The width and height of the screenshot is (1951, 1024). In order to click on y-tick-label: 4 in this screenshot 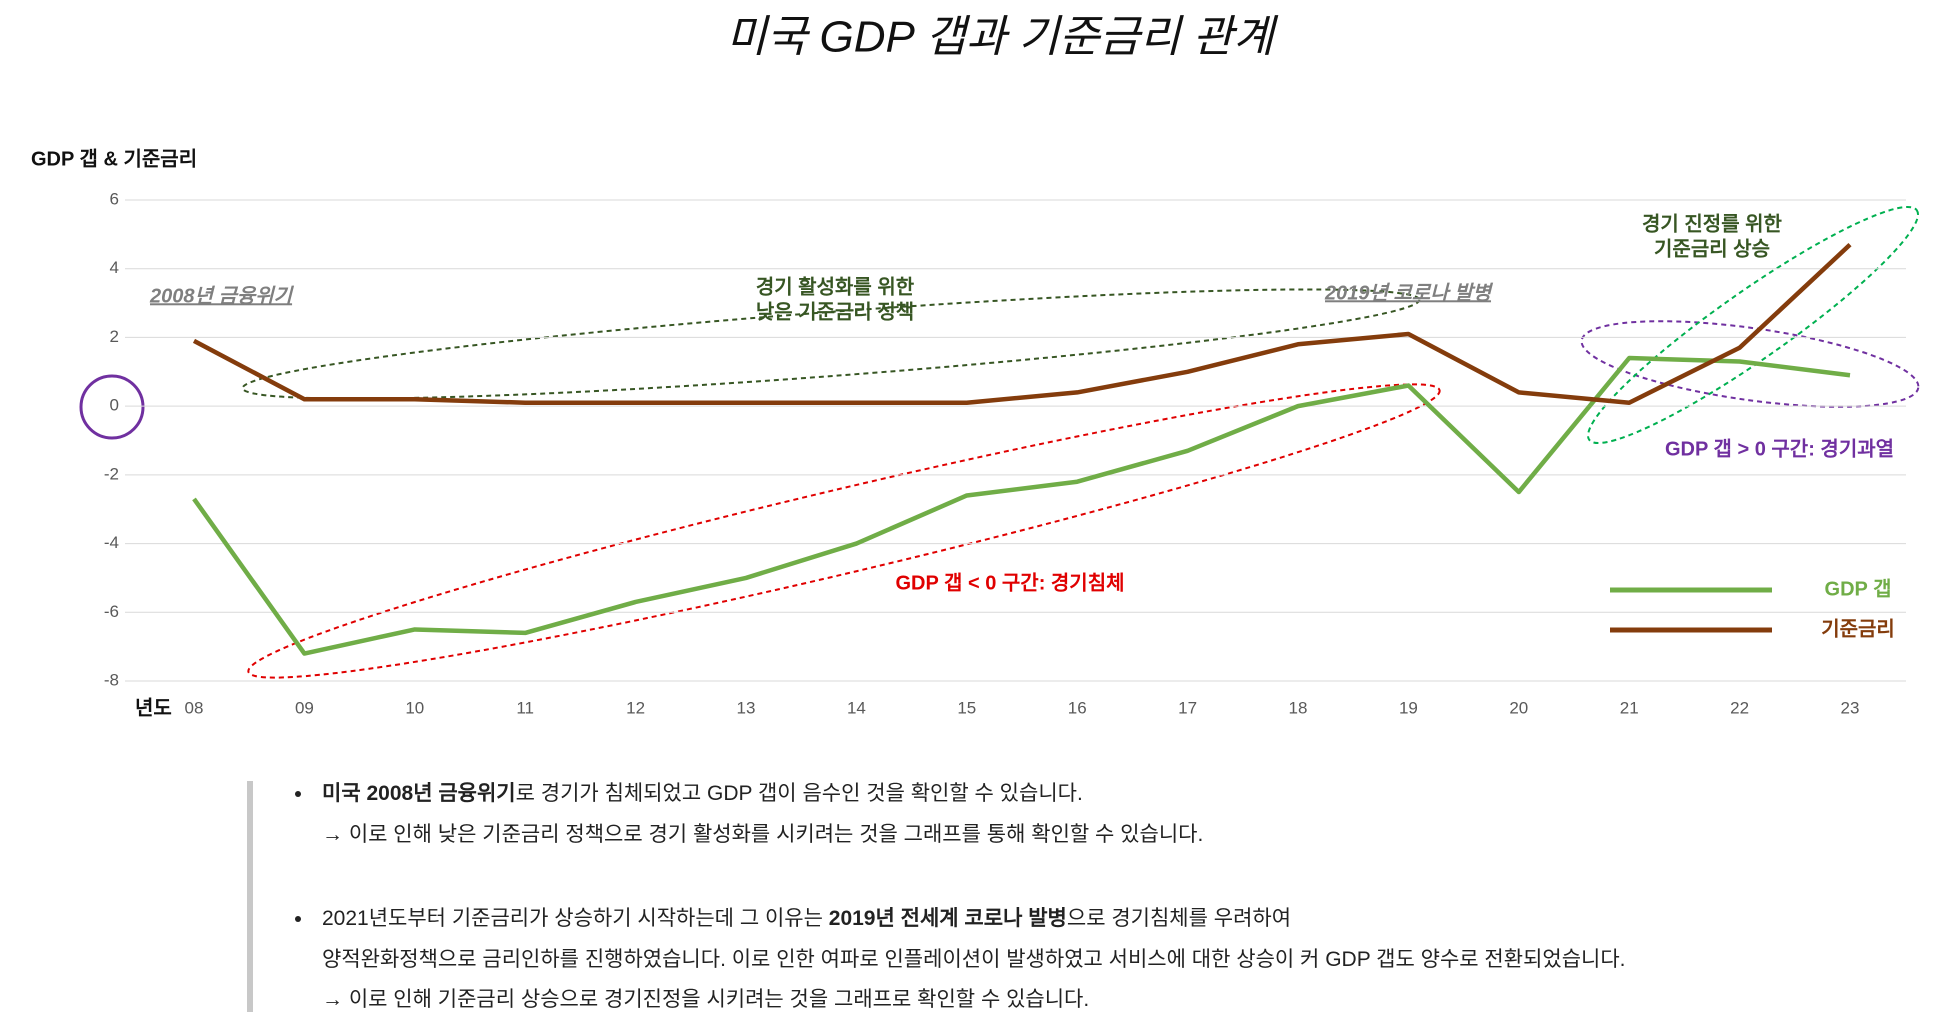, I will do `click(114, 267)`.